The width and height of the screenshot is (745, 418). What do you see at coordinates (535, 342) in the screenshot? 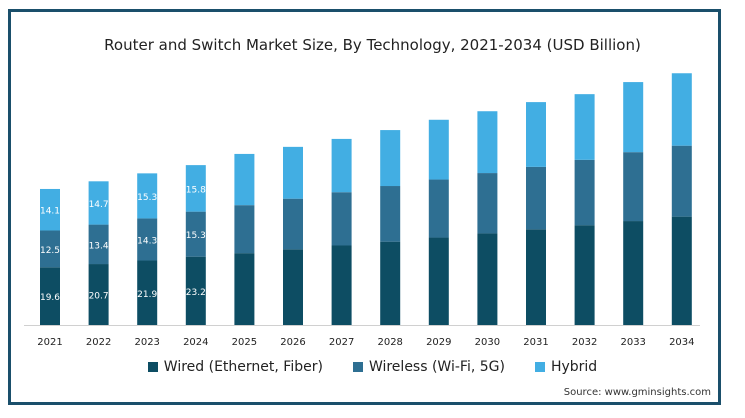
I see `x-tick-label-2031: 2031` at bounding box center [535, 342].